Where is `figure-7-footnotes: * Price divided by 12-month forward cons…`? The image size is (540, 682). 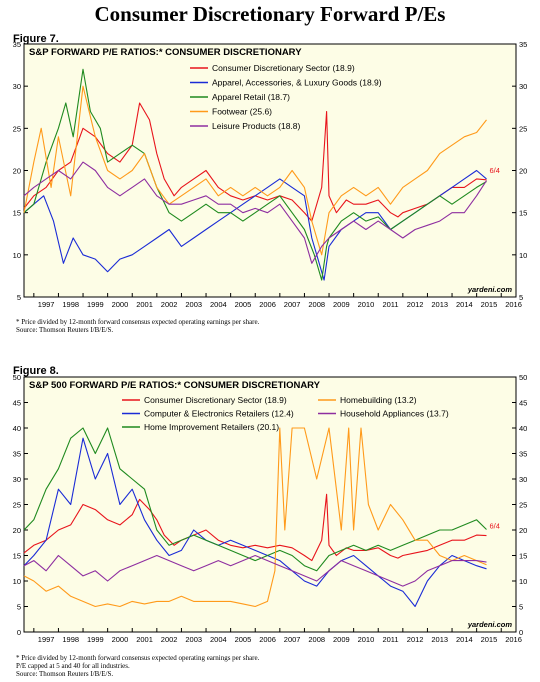 figure-7-footnotes: * Price divided by 12-month forward cons… is located at coordinates (276, 326).